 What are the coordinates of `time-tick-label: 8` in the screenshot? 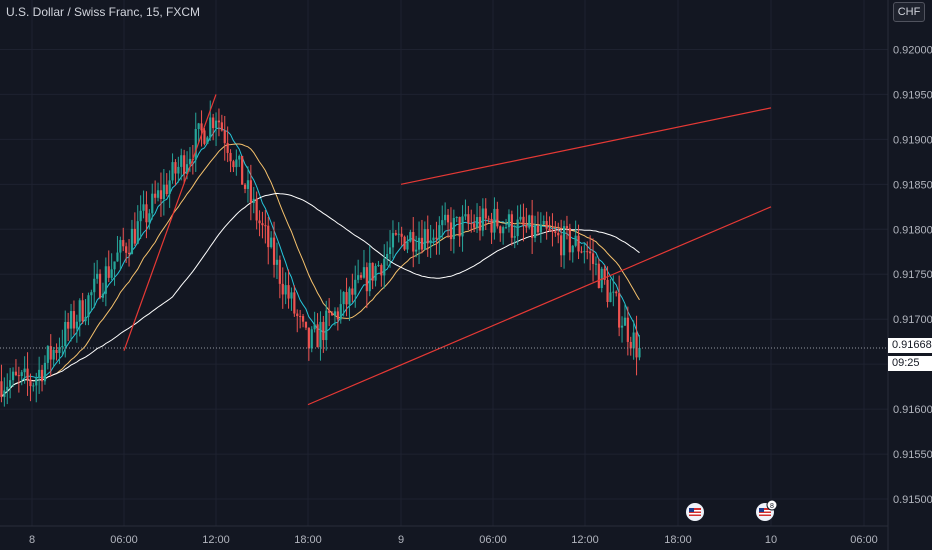 It's located at (32, 540).